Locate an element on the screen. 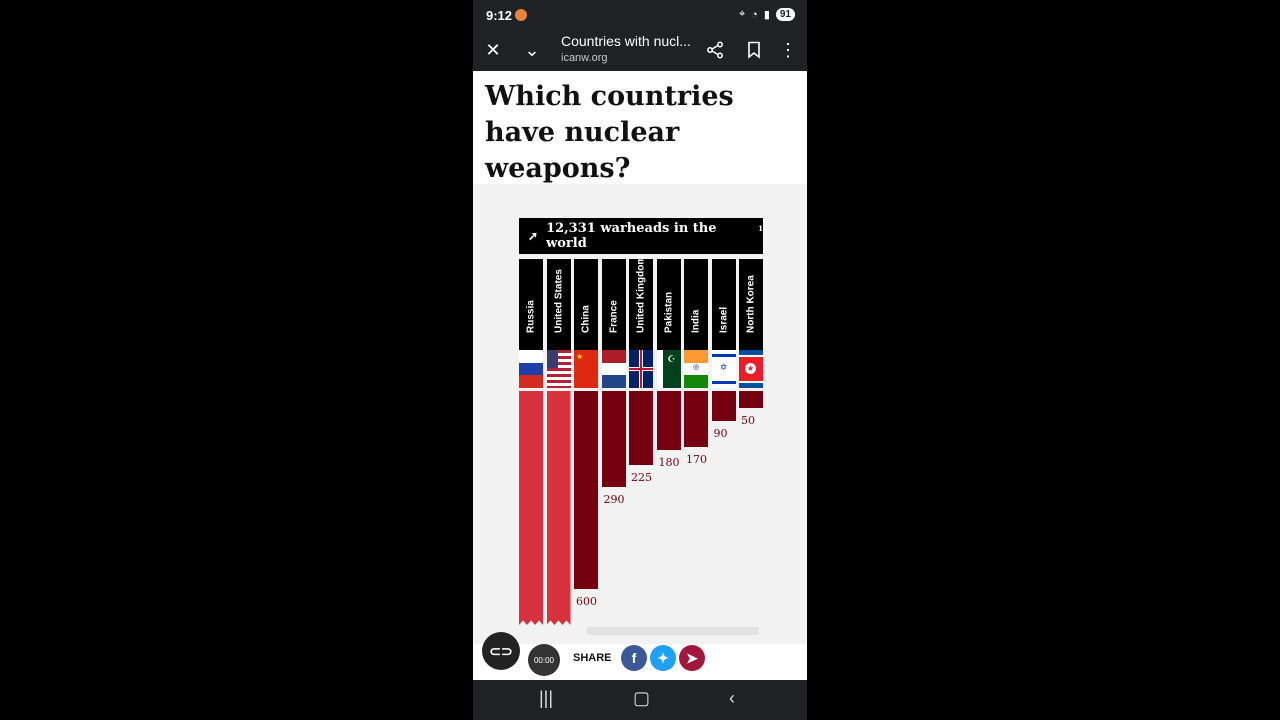 This screenshot has width=1280, height=720. country-name: United Kingdom is located at coordinates (641, 294).